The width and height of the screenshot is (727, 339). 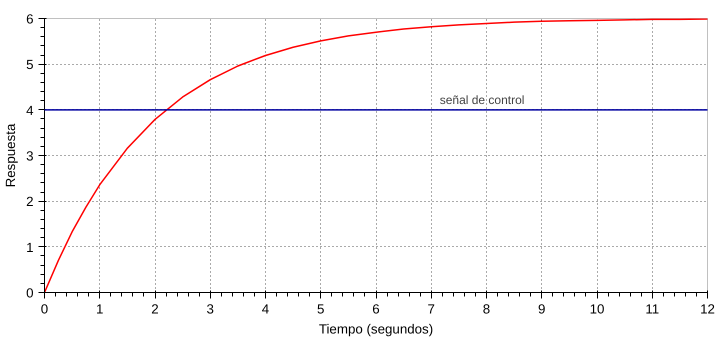 I want to click on x-tick-label: 11, so click(x=652, y=309).